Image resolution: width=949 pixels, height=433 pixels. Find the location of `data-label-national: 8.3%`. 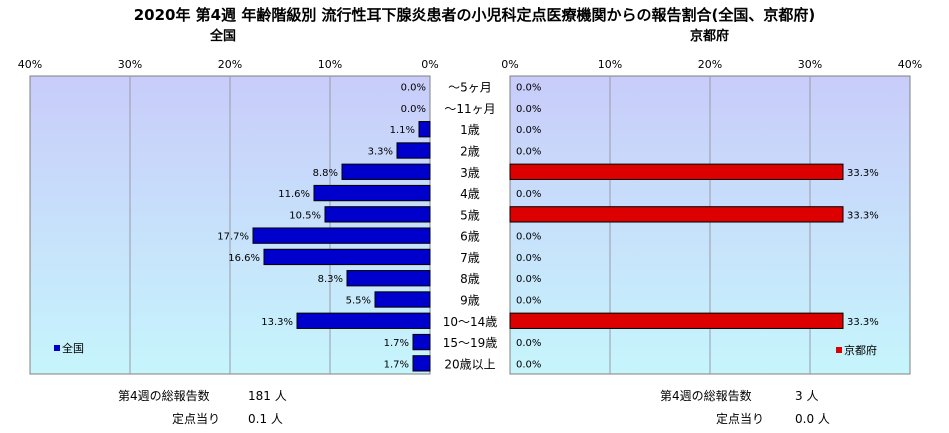

data-label-national: 8.3% is located at coordinates (330, 279).